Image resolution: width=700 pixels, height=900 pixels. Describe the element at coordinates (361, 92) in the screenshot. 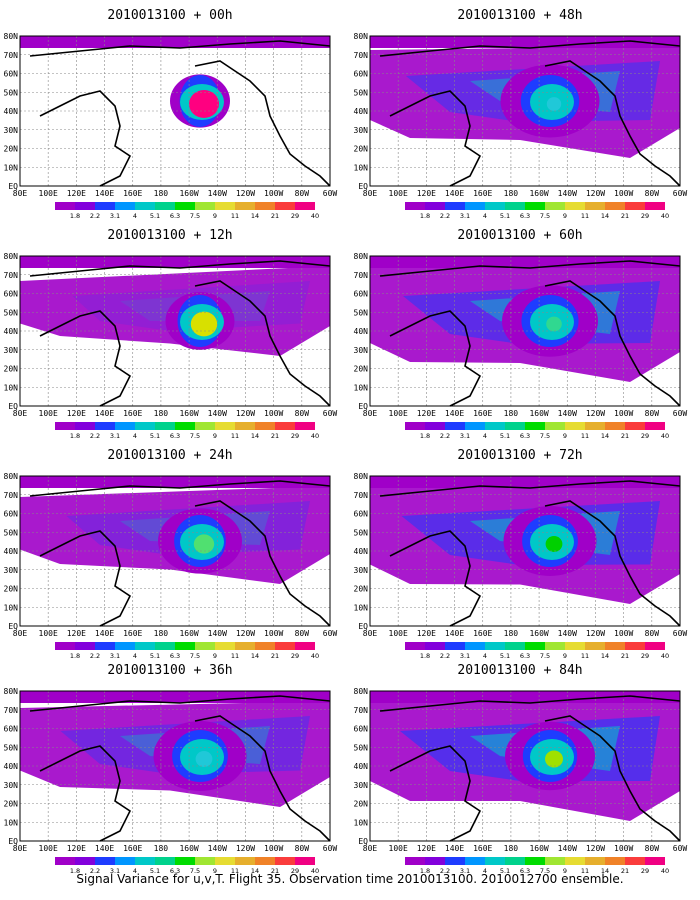

I see `lat-label: 50N` at that location.